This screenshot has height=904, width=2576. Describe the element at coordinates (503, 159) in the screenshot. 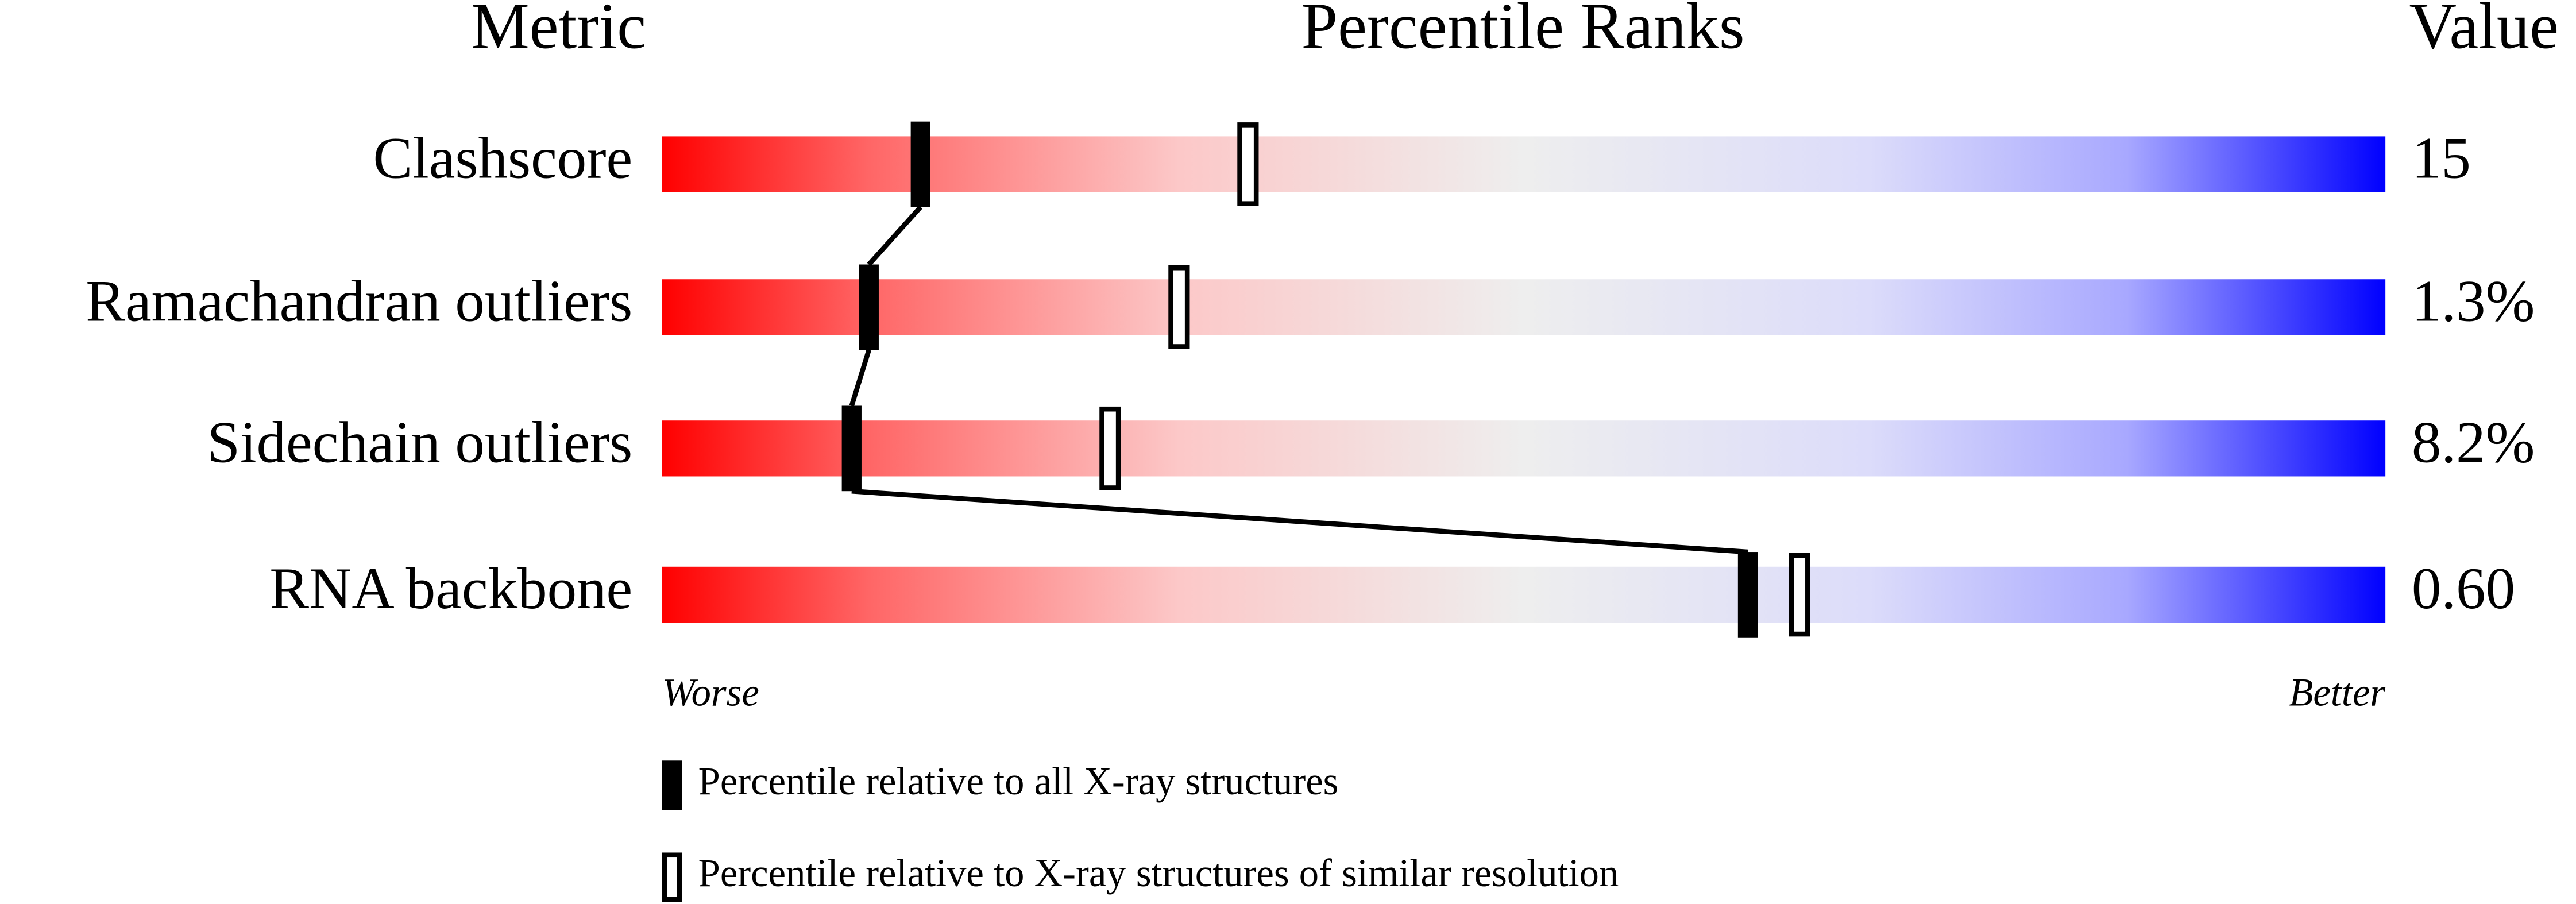

I see `metric-label: Clashscore` at that location.